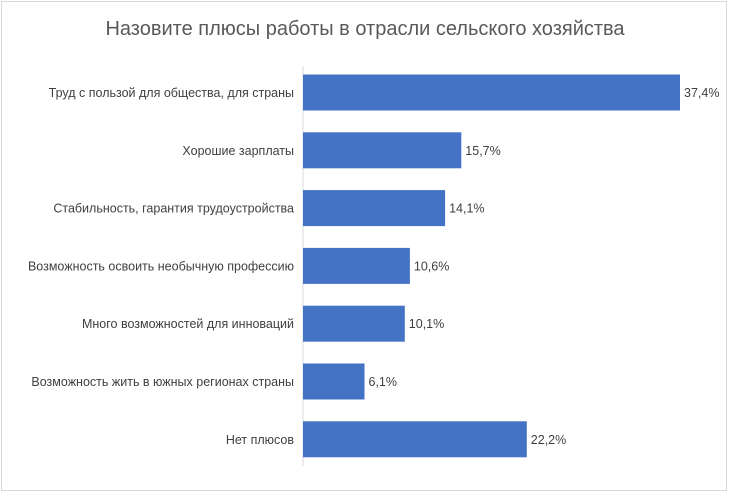 The width and height of the screenshot is (730, 494). I want to click on data-label: 10,6%, so click(431, 266).